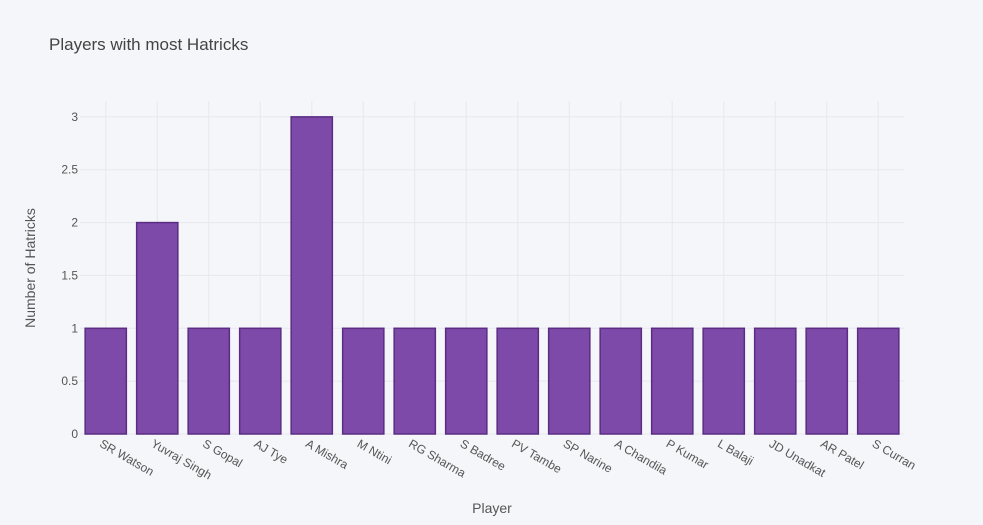 The height and width of the screenshot is (525, 983). What do you see at coordinates (827, 381) in the screenshot?
I see `bar-ar-patel` at bounding box center [827, 381].